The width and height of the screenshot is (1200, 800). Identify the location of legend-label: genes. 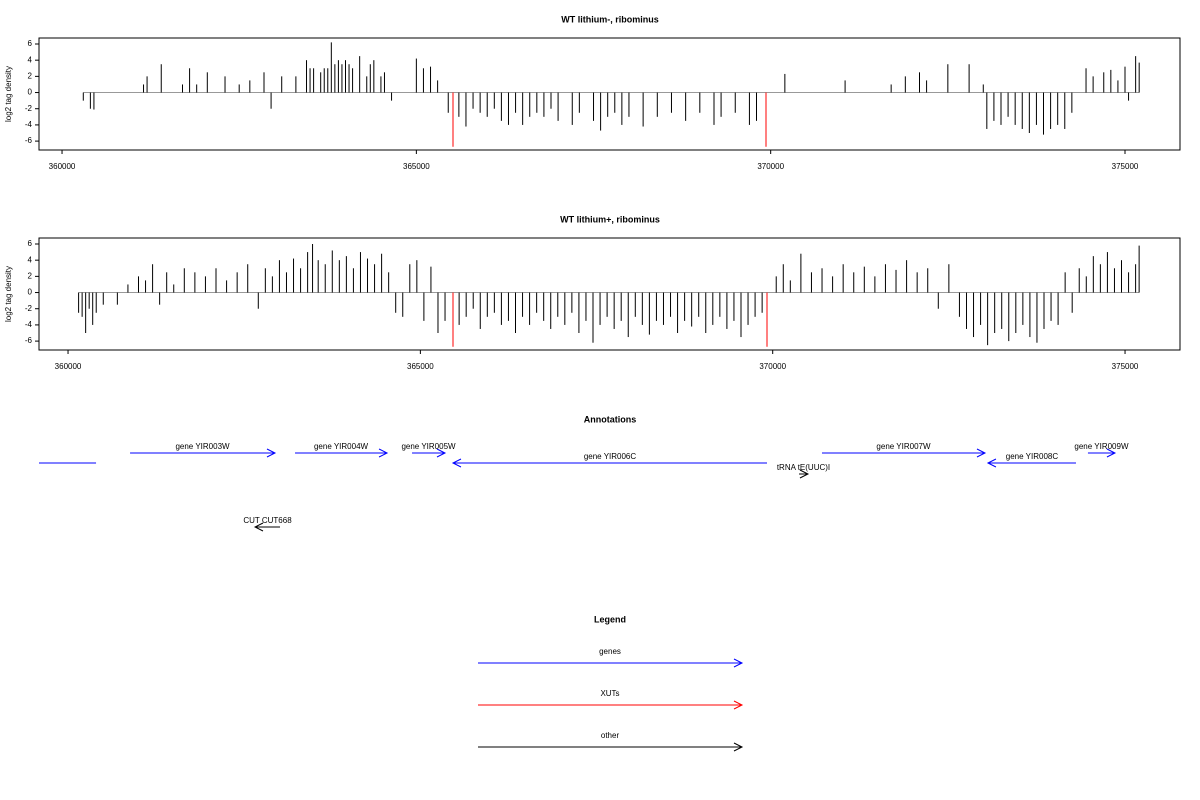
(610, 651).